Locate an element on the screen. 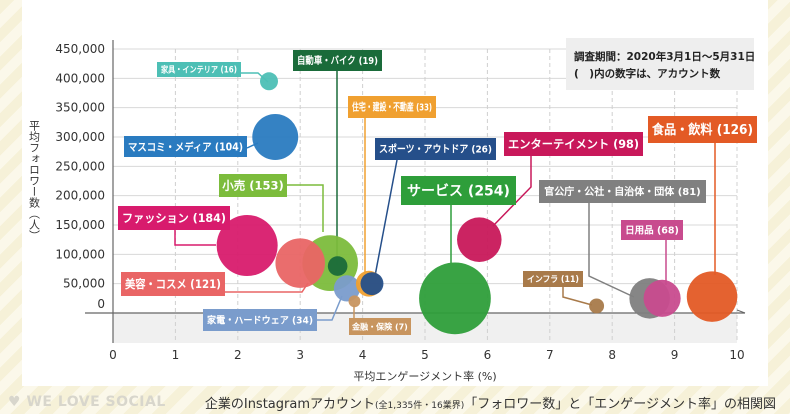 This screenshot has height=414, width=790. bubble-label: 官公庁・公社・自治体・団体 (81) is located at coordinates (622, 191).